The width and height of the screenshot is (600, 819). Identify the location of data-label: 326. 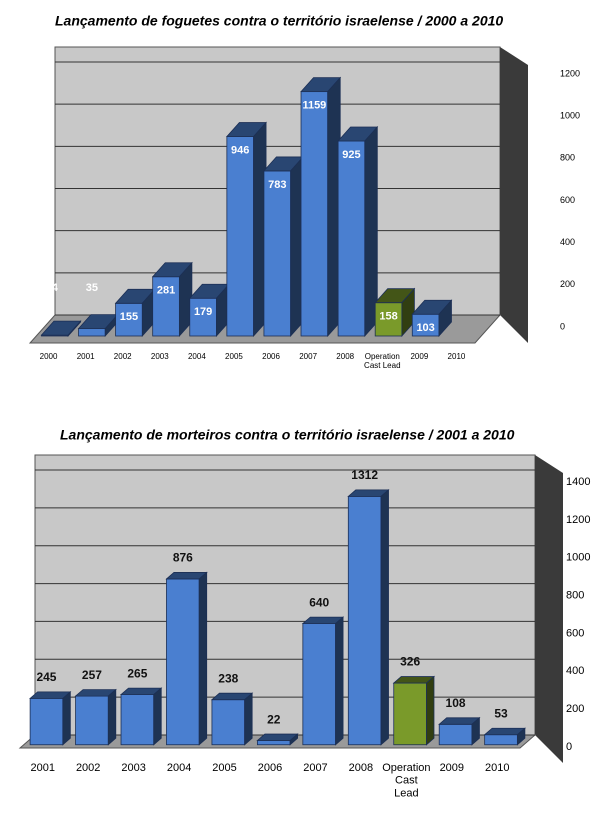
(410, 662).